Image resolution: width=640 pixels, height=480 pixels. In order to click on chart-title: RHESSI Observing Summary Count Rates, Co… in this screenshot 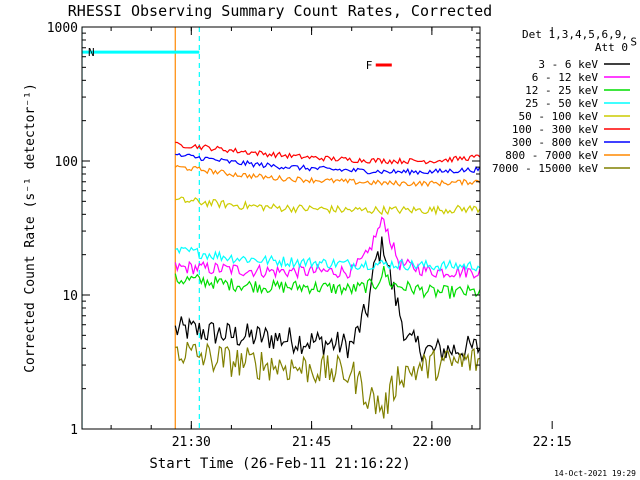, I will do `click(280, 11)`.